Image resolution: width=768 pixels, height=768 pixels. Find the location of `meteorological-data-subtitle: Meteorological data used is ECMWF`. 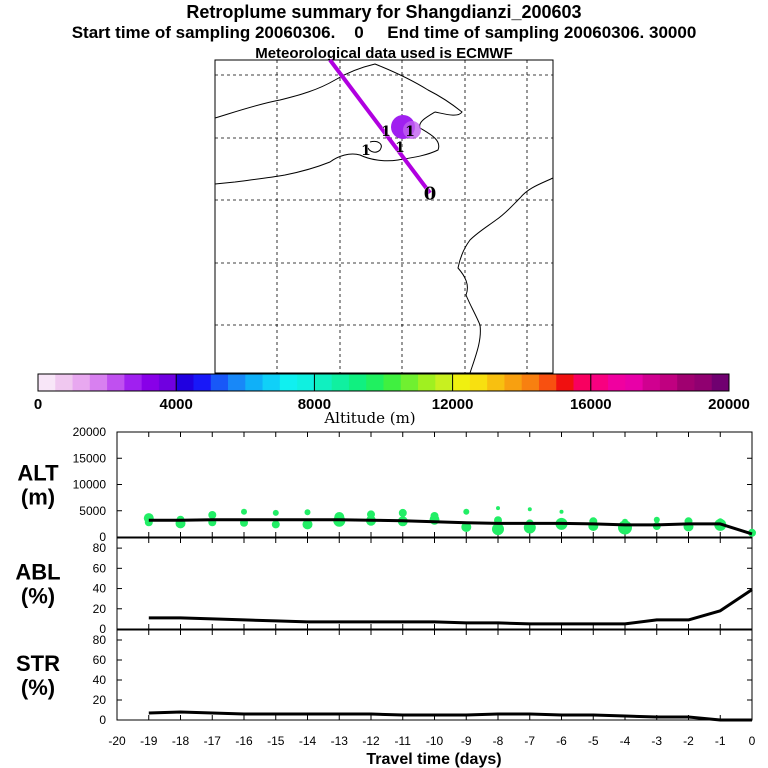

meteorological-data-subtitle: Meteorological data used is ECMWF is located at coordinates (384, 53).